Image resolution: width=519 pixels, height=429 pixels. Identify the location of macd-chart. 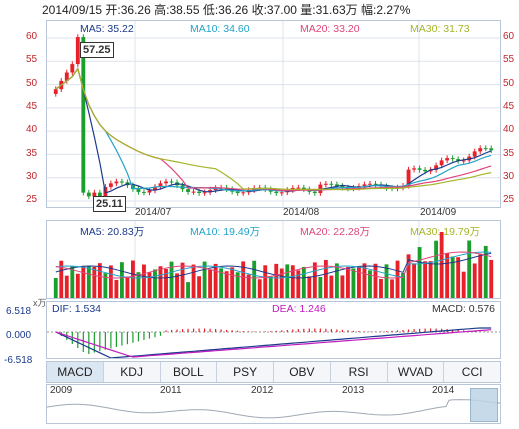
(273, 330).